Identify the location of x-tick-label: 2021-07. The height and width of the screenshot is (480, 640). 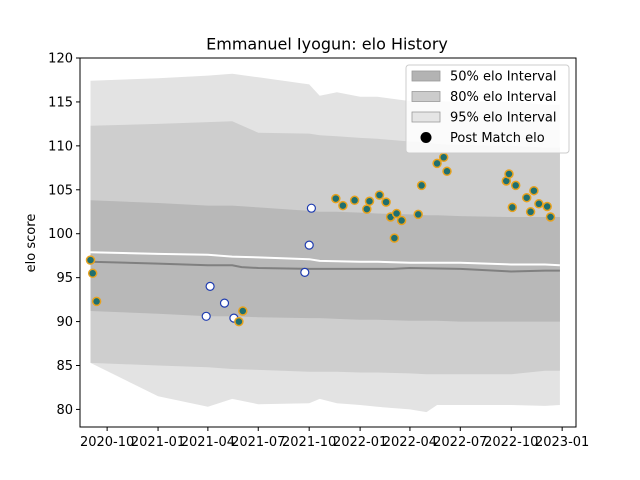
(258, 442).